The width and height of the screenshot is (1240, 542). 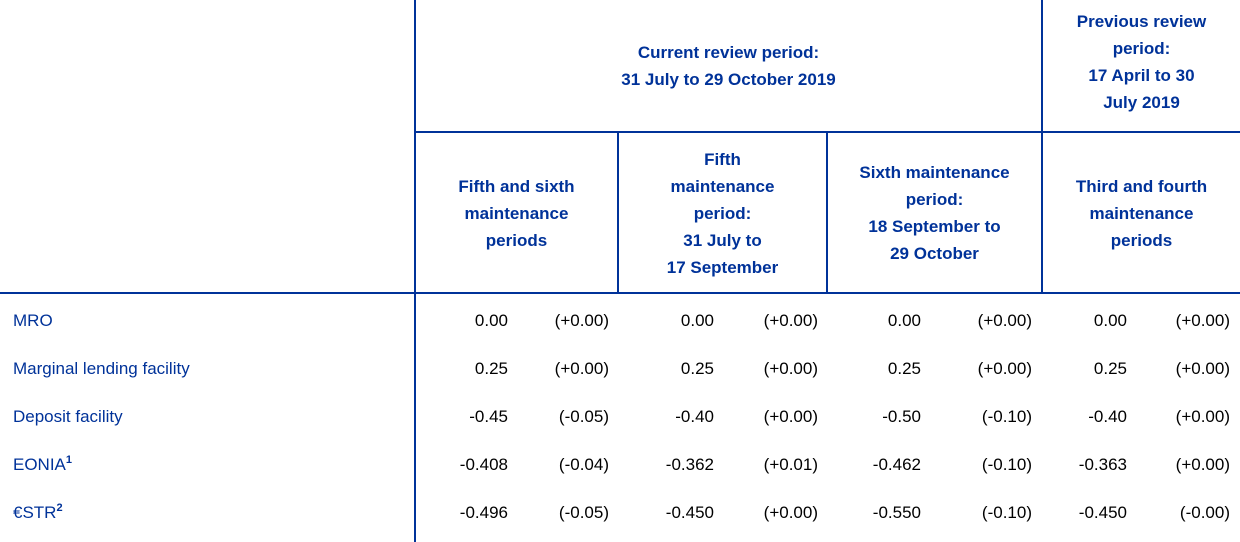 What do you see at coordinates (516, 213) in the screenshot?
I see `column-header: Fifth and sixth maintenance periods` at bounding box center [516, 213].